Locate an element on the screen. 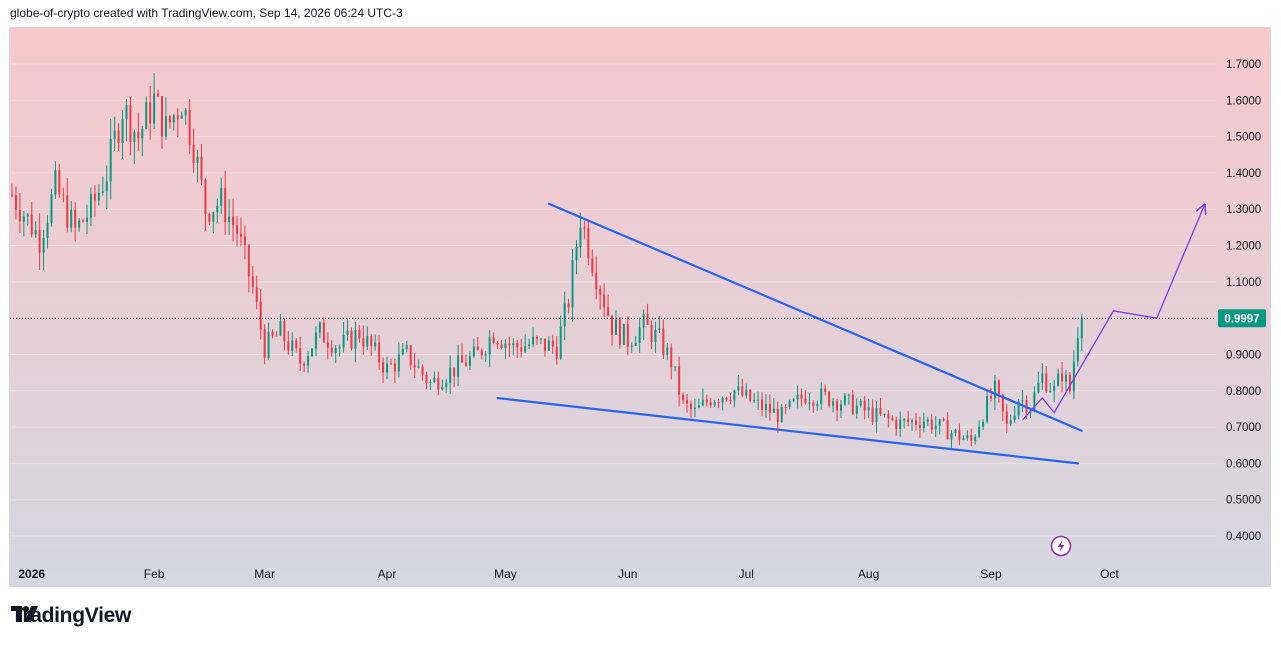 This screenshot has width=1281, height=647. lightning-icon is located at coordinates (1061, 546).